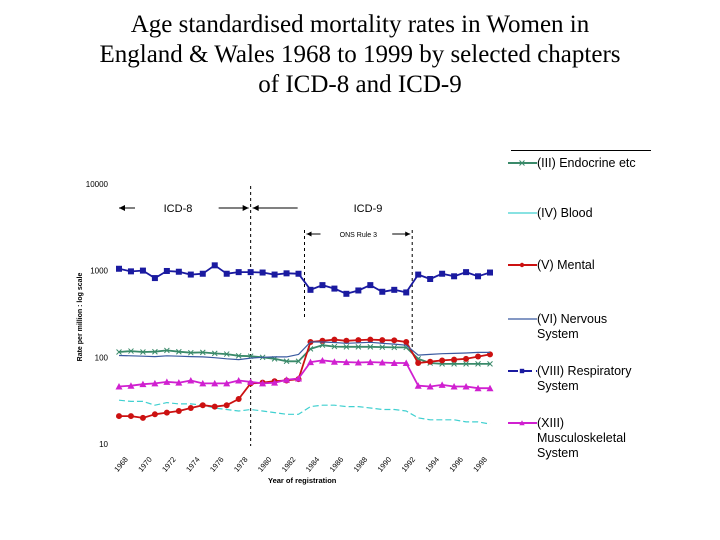  Describe the element at coordinates (584, 378) in the screenshot. I see `legend-label: (VIII) Respiratory System` at that location.